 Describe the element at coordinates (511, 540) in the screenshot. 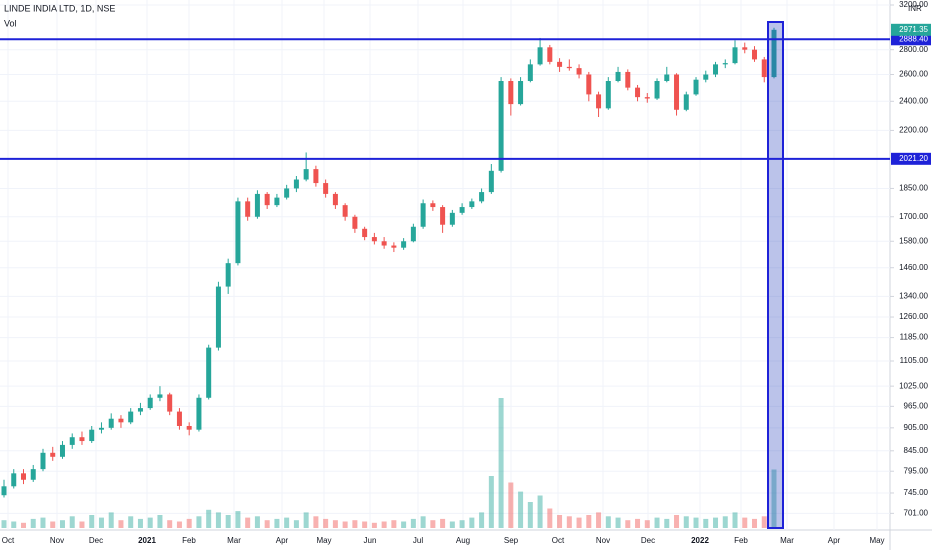

I see `x-tick-label: Sep` at that location.